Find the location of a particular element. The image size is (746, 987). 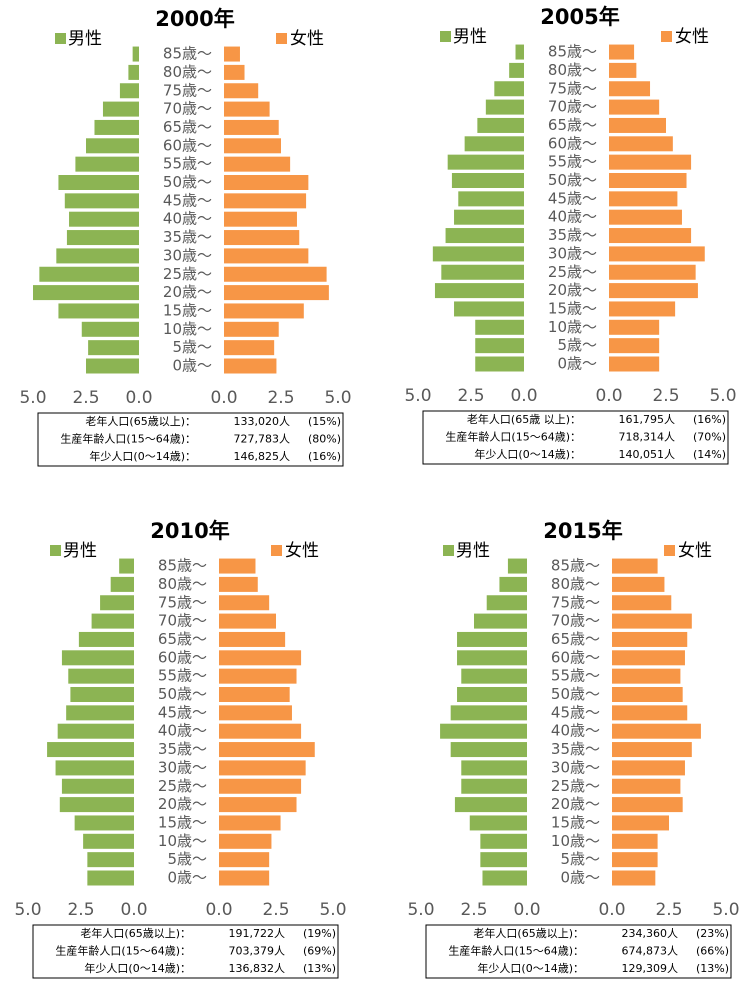

summary-count: 674,873人 is located at coordinates (650, 951).